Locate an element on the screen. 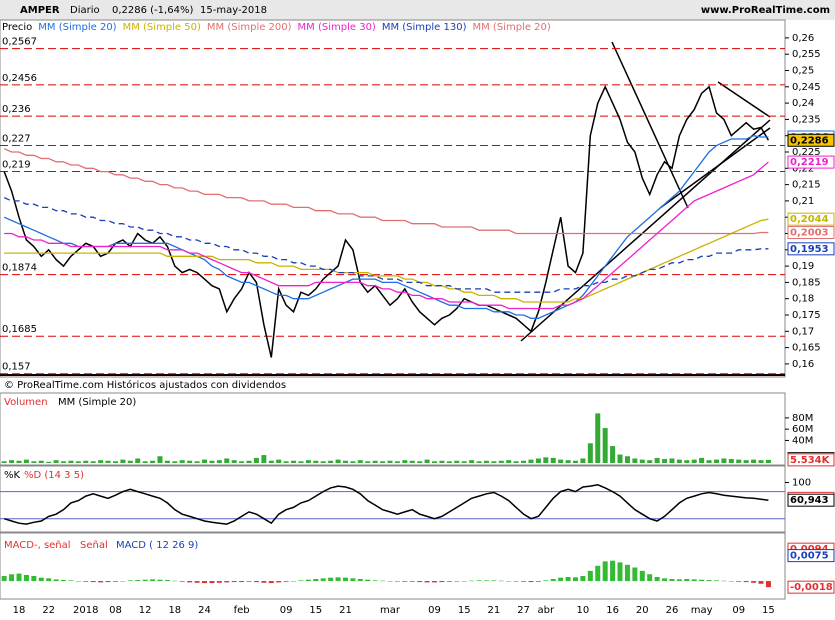 The height and width of the screenshot is (620, 835). period: Diario is located at coordinates (85, 10).